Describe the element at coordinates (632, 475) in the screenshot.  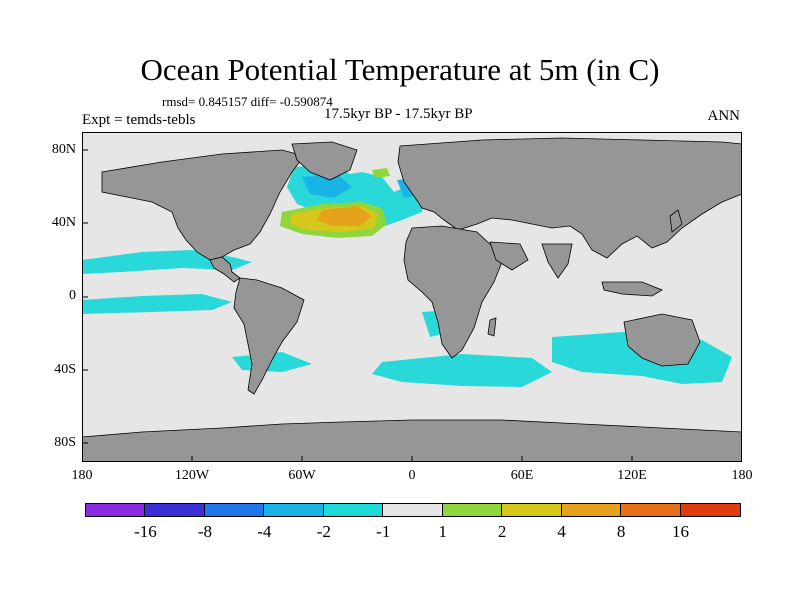
I see `lon-label-120e: 120E` at that location.